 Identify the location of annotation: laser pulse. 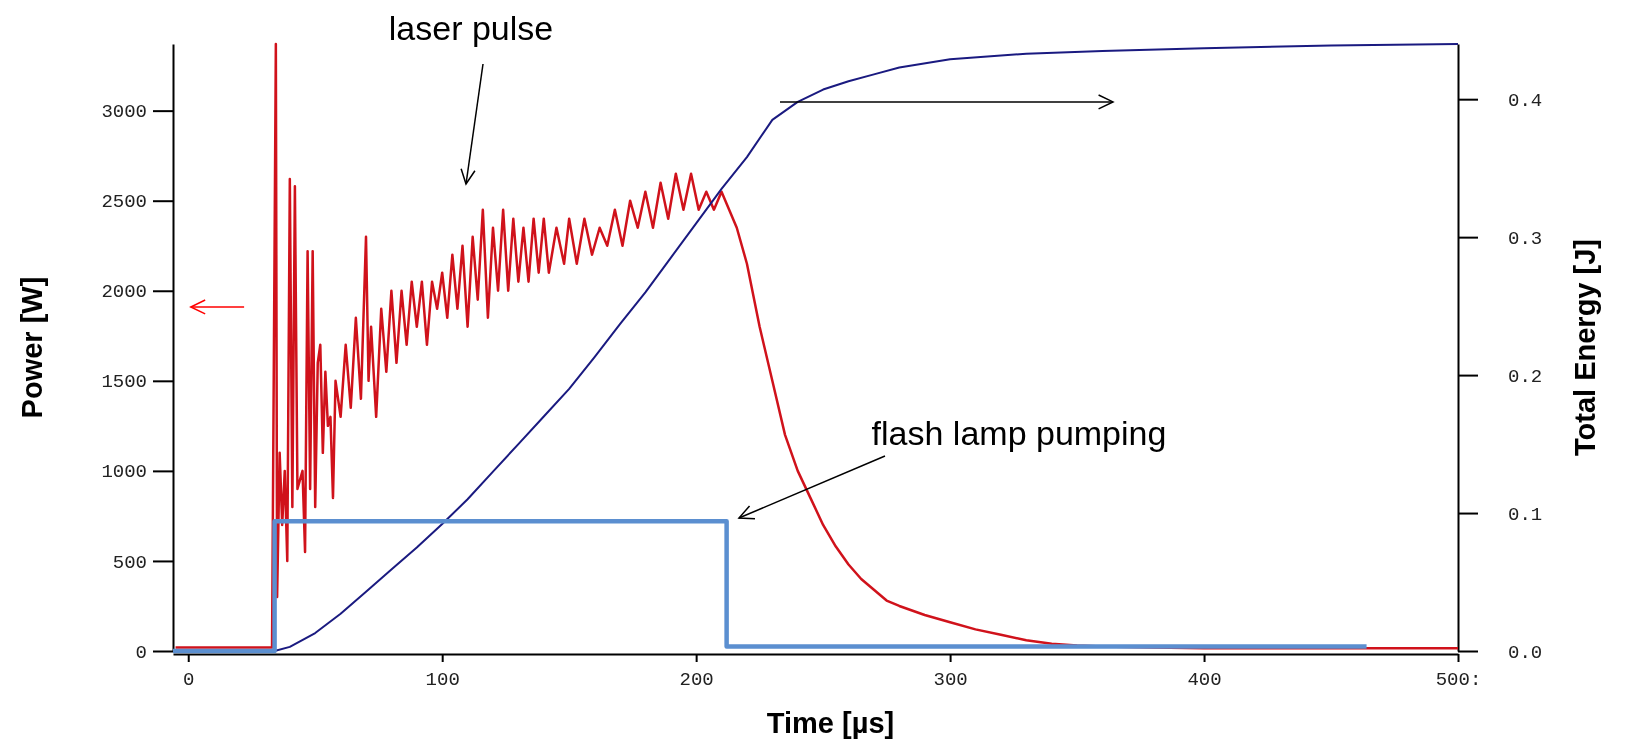
(471, 28).